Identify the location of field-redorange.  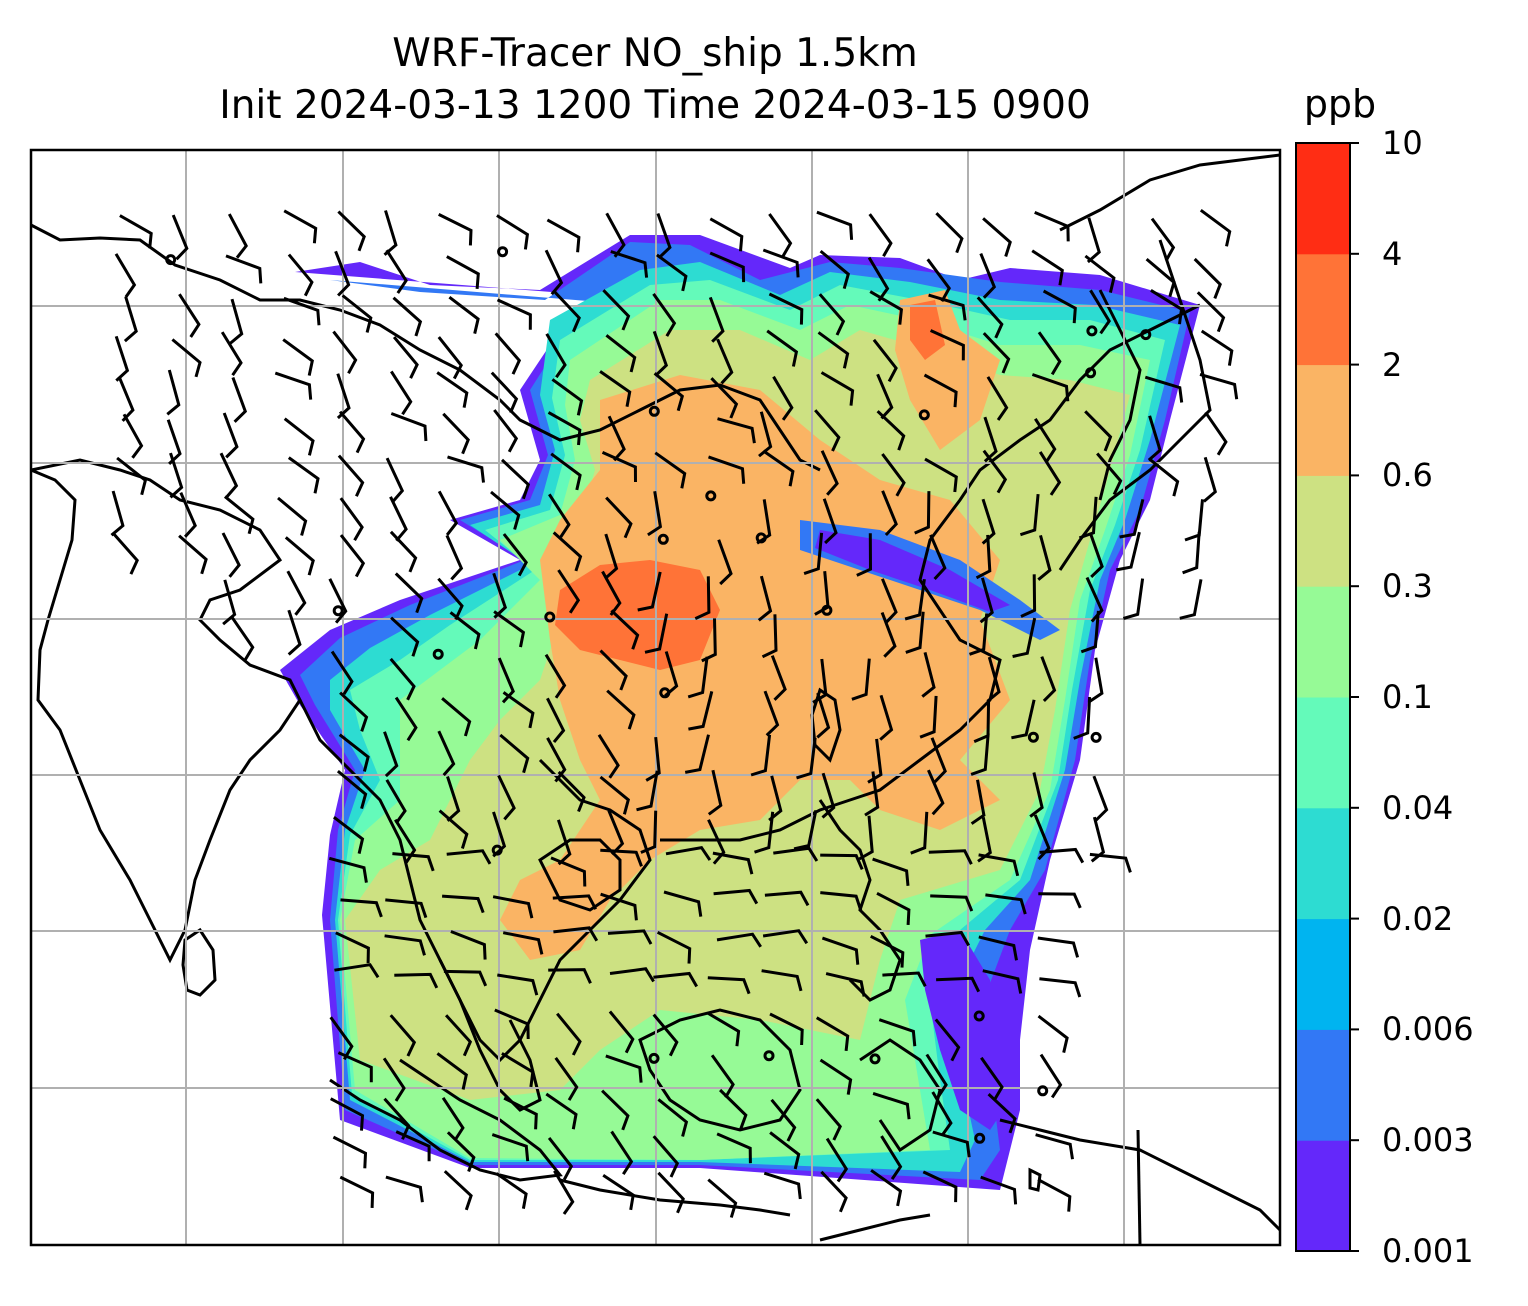
(637, 615).